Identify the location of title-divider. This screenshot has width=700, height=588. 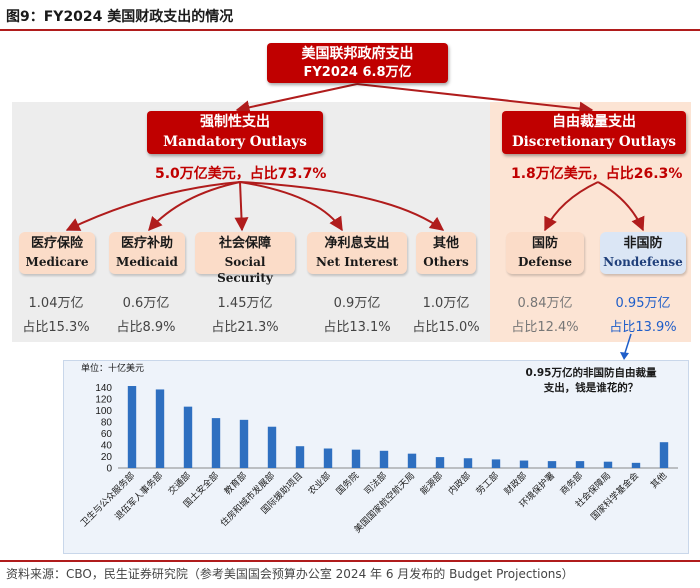
(350, 30).